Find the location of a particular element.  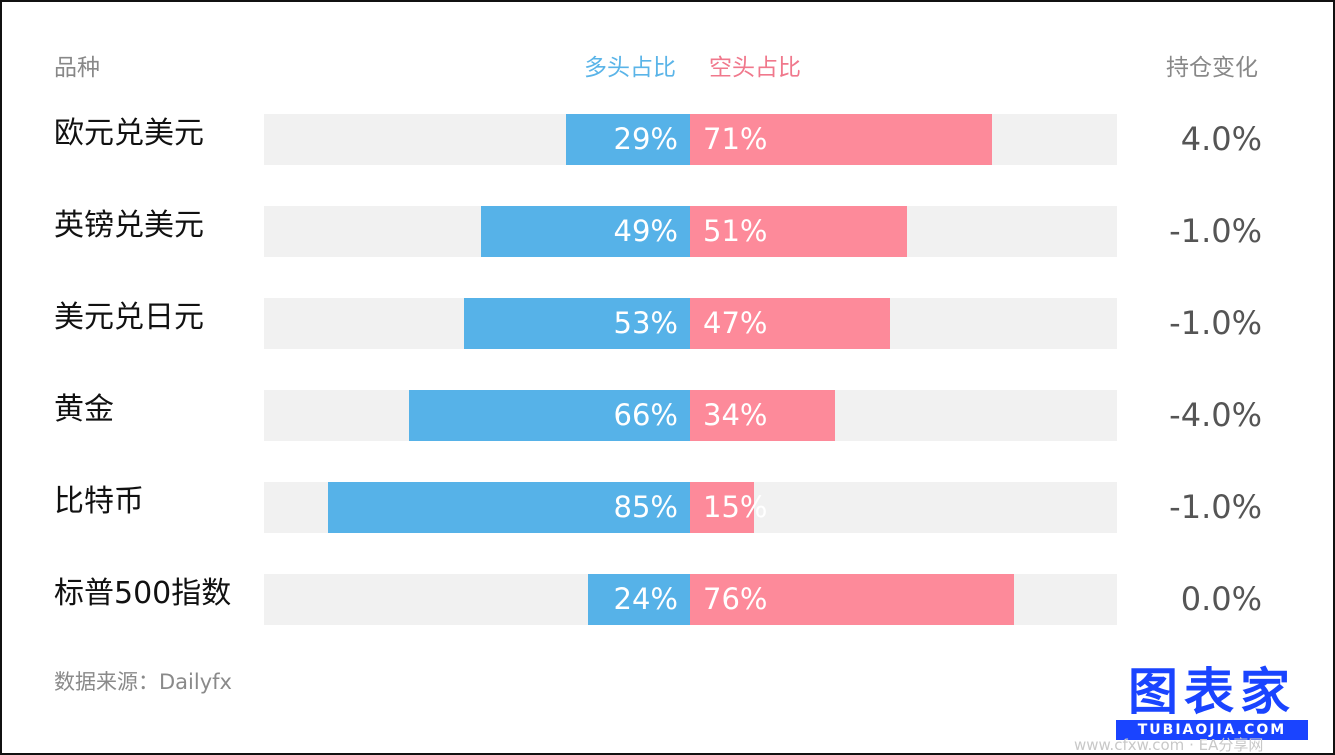

position-change-value: 4.0% is located at coordinates (1221, 139).